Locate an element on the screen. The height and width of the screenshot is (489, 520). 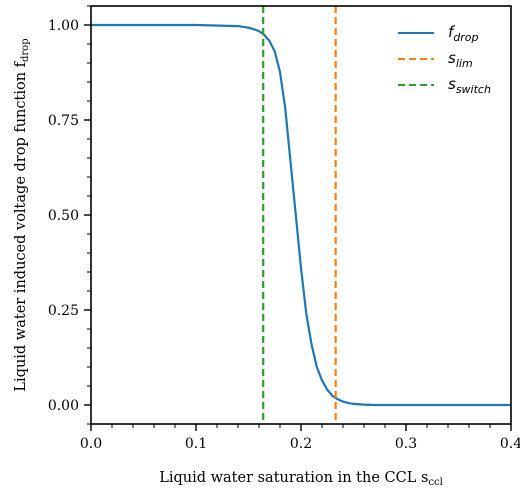
legend-entry-s-switch: sswitch is located at coordinates (444, 85).